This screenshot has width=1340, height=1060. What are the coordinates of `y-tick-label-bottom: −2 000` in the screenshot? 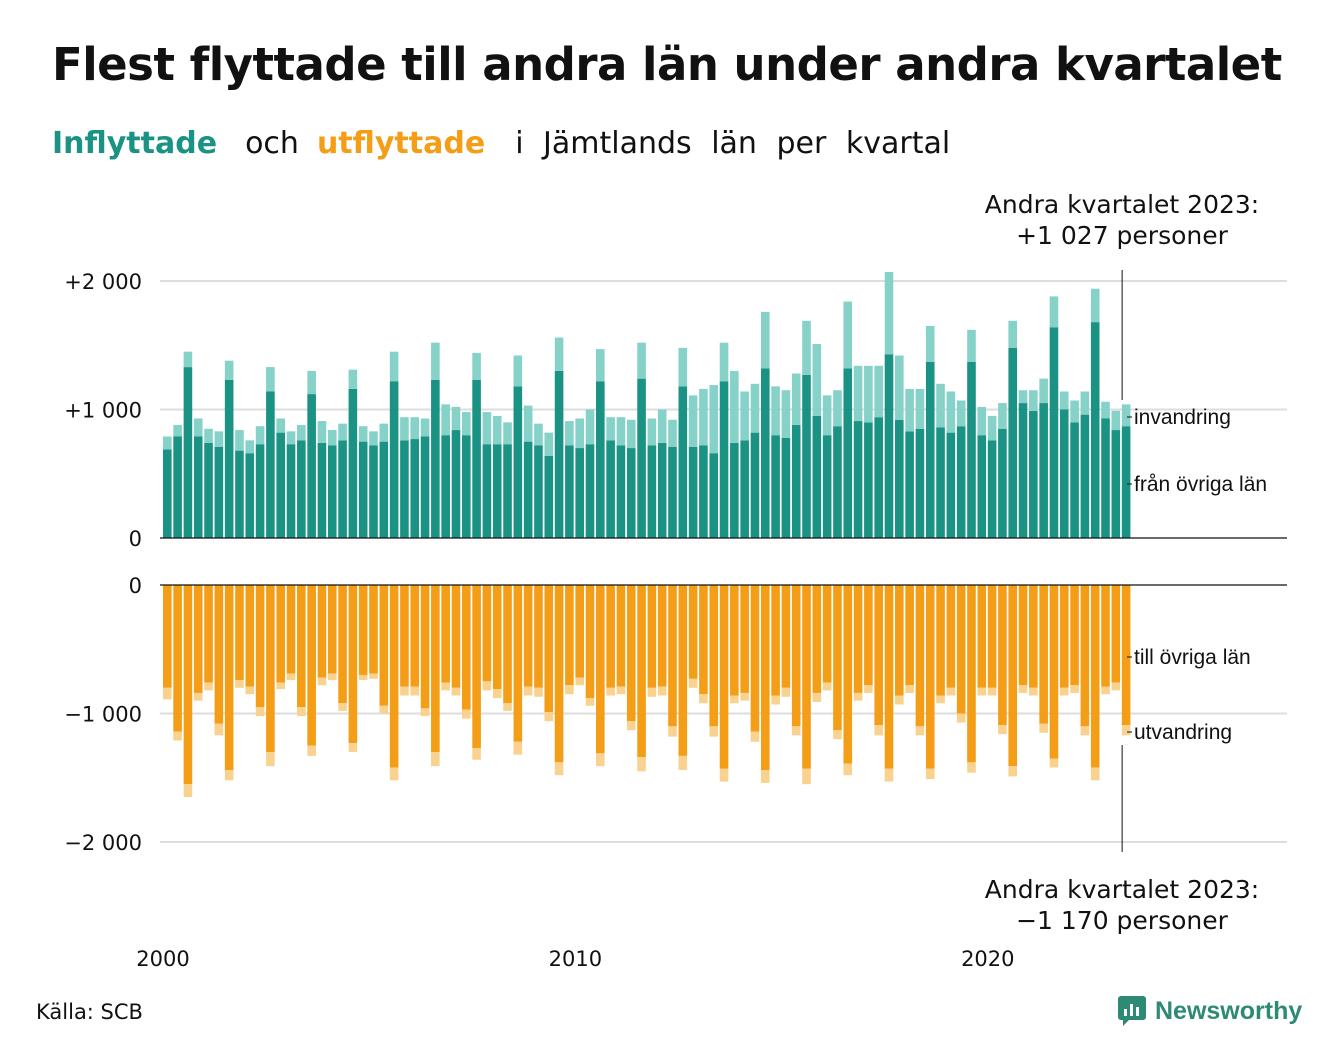 It's located at (103, 843).